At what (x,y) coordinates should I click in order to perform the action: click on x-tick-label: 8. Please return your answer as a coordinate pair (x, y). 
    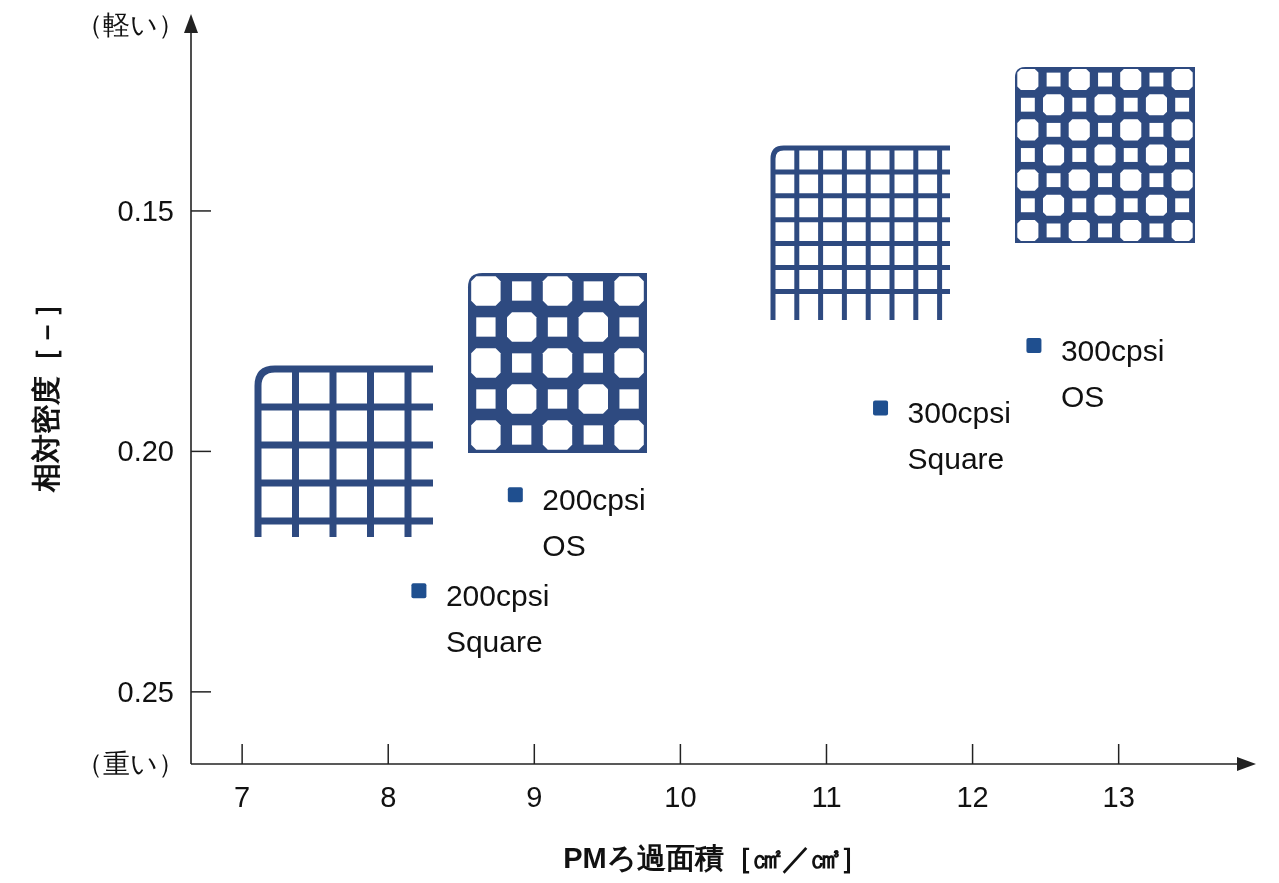
    Looking at the image, I should click on (388, 797).